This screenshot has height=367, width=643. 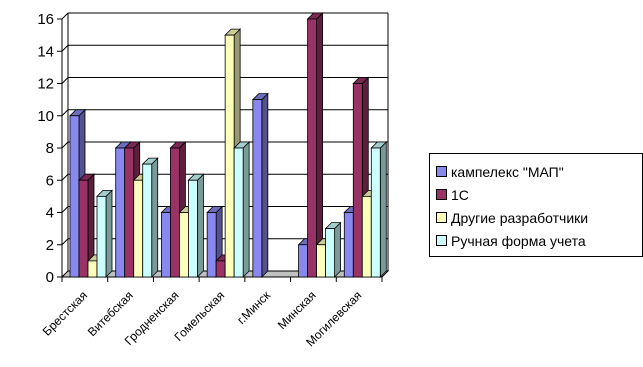 What do you see at coordinates (65, 313) in the screenshot?
I see `x-tick-label-0: Брестская` at bounding box center [65, 313].